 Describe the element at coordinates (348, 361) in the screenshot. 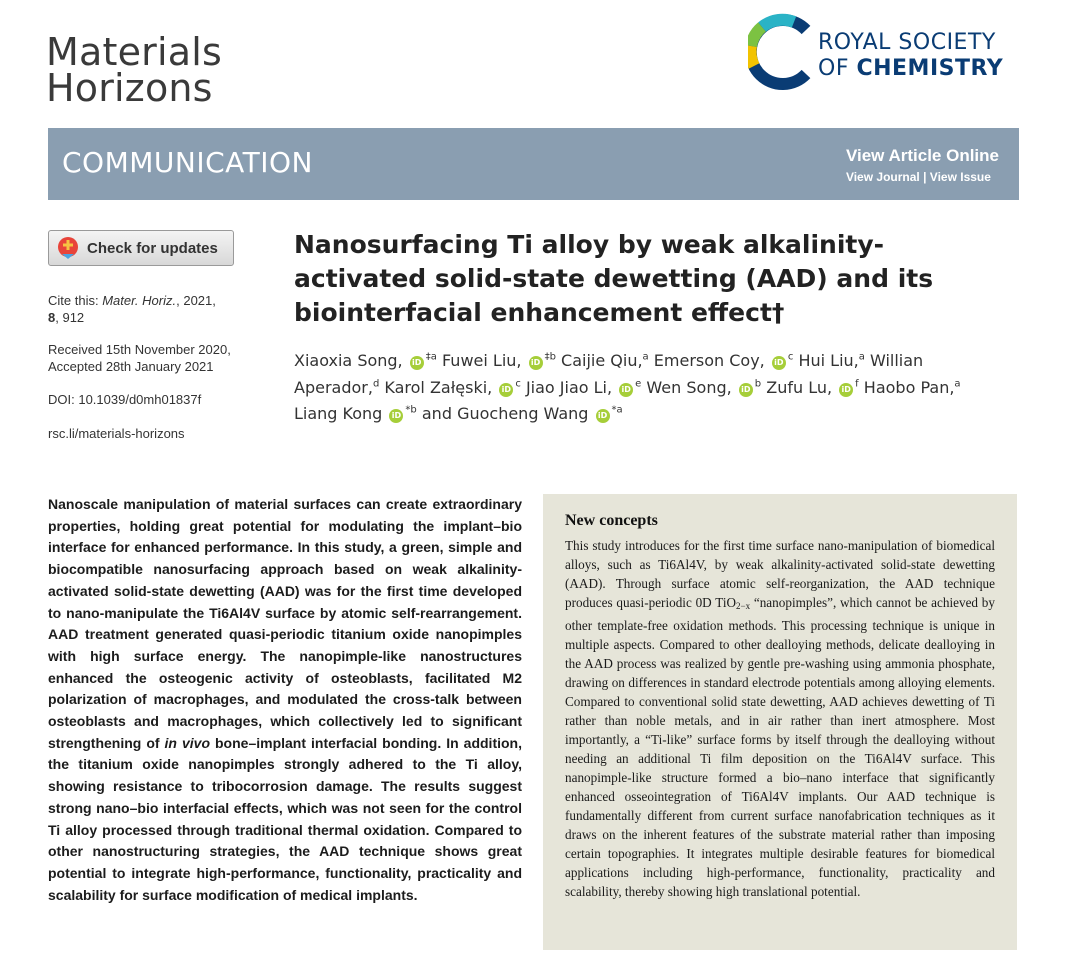

I see `author-name: Xiaoxia Song,` at that location.